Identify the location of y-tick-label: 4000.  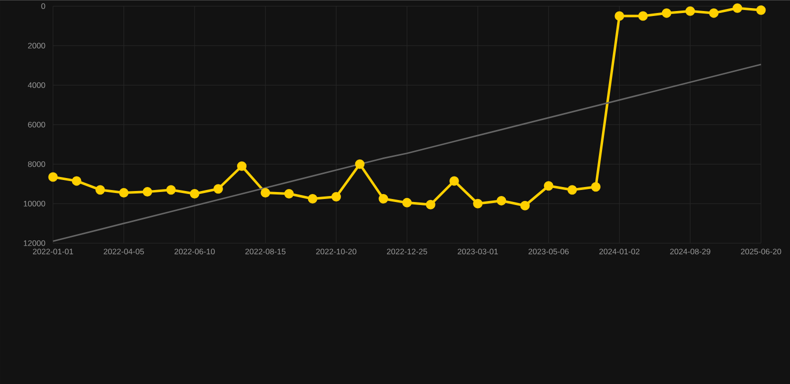
(37, 85).